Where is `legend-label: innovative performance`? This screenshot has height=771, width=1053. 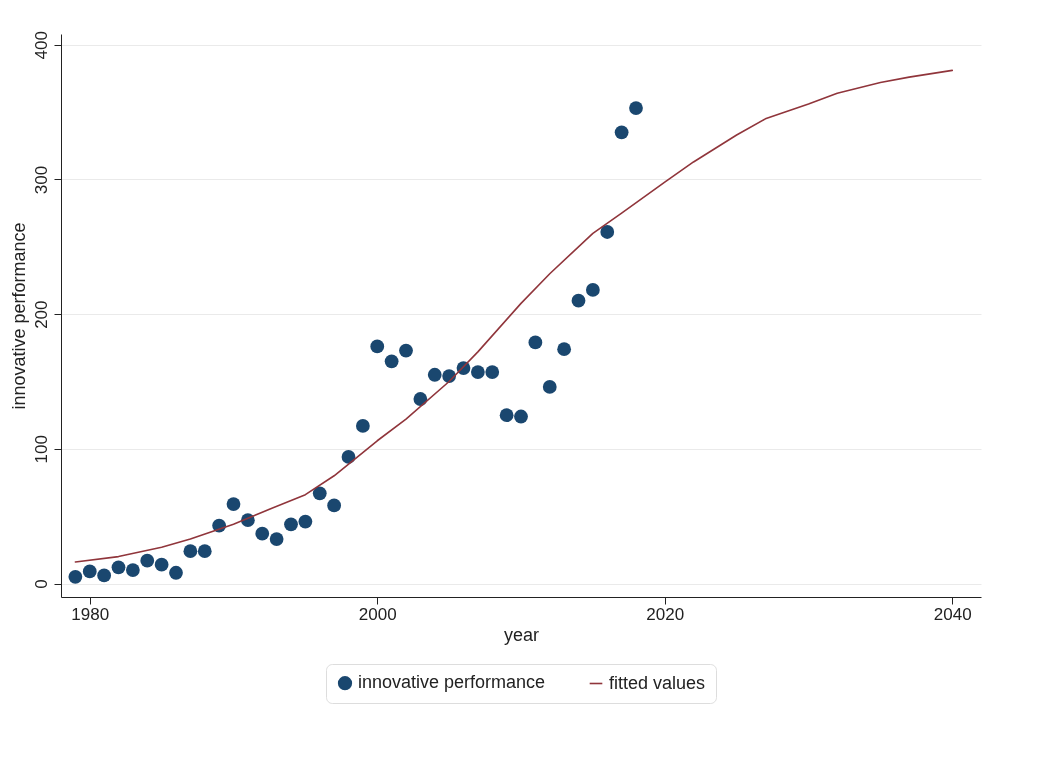
legend-label: innovative performance is located at coordinates (452, 682).